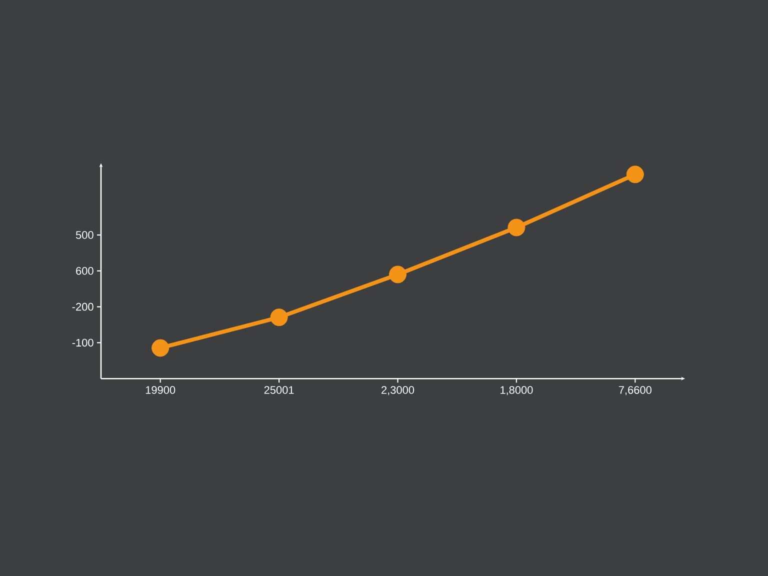 This screenshot has width=768, height=576. What do you see at coordinates (85, 235) in the screenshot?
I see `text: 500` at bounding box center [85, 235].